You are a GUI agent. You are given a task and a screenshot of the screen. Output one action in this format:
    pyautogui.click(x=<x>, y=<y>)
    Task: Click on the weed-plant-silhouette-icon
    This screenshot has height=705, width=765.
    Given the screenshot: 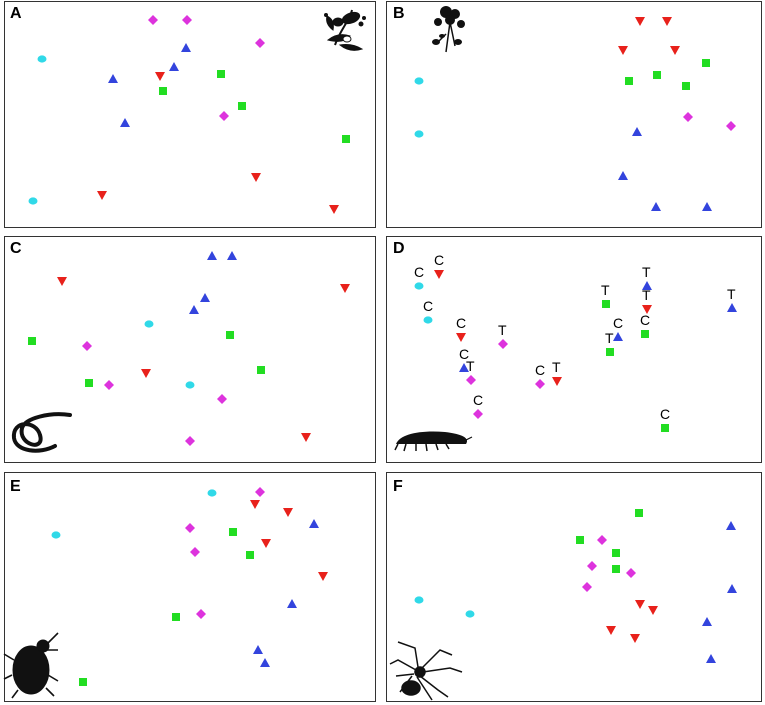 What is the action you would take?
    pyautogui.click(x=345, y=30)
    